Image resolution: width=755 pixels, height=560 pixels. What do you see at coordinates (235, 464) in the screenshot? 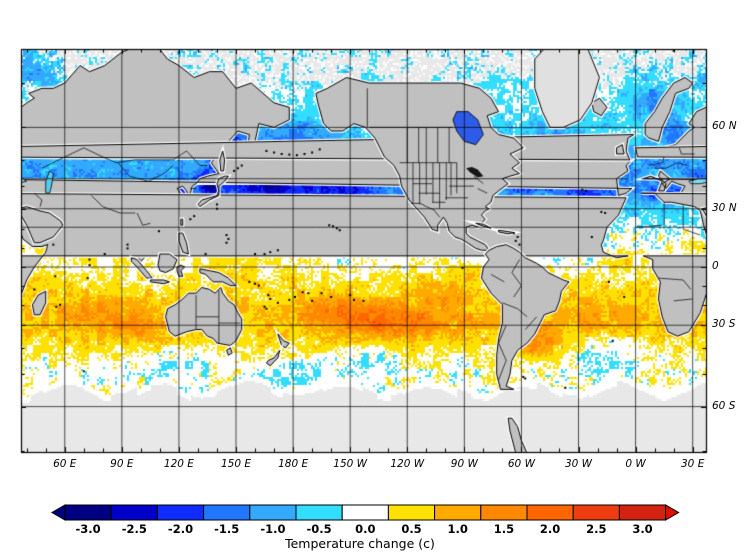
I see `lon-axis-label: 150 E` at bounding box center [235, 464].